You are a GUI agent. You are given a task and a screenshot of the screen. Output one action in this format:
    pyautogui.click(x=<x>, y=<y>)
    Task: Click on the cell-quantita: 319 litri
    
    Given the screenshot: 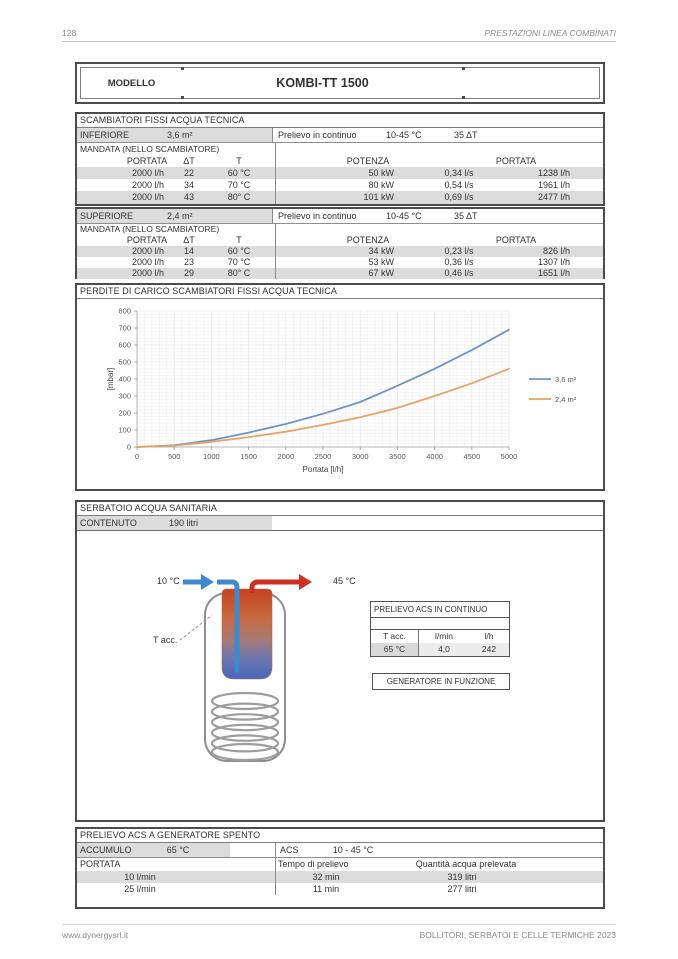 What is the action you would take?
    pyautogui.click(x=462, y=877)
    